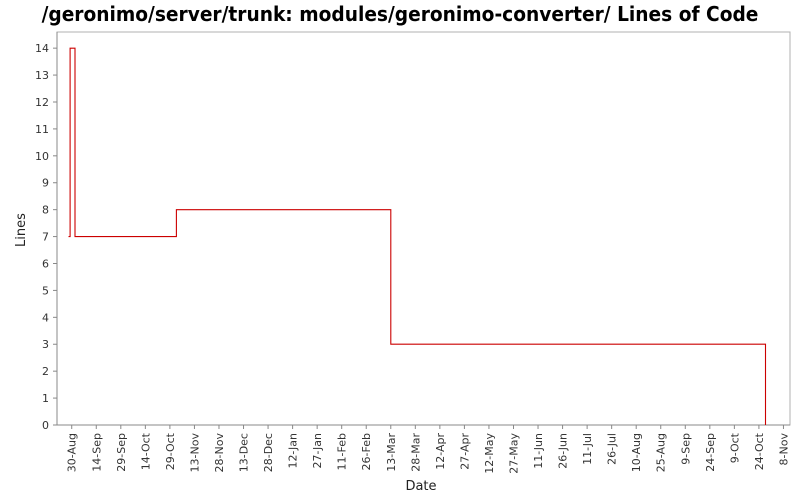 Image resolution: width=800 pixels, height=500 pixels. I want to click on y-tick-label: 10, so click(42, 156).